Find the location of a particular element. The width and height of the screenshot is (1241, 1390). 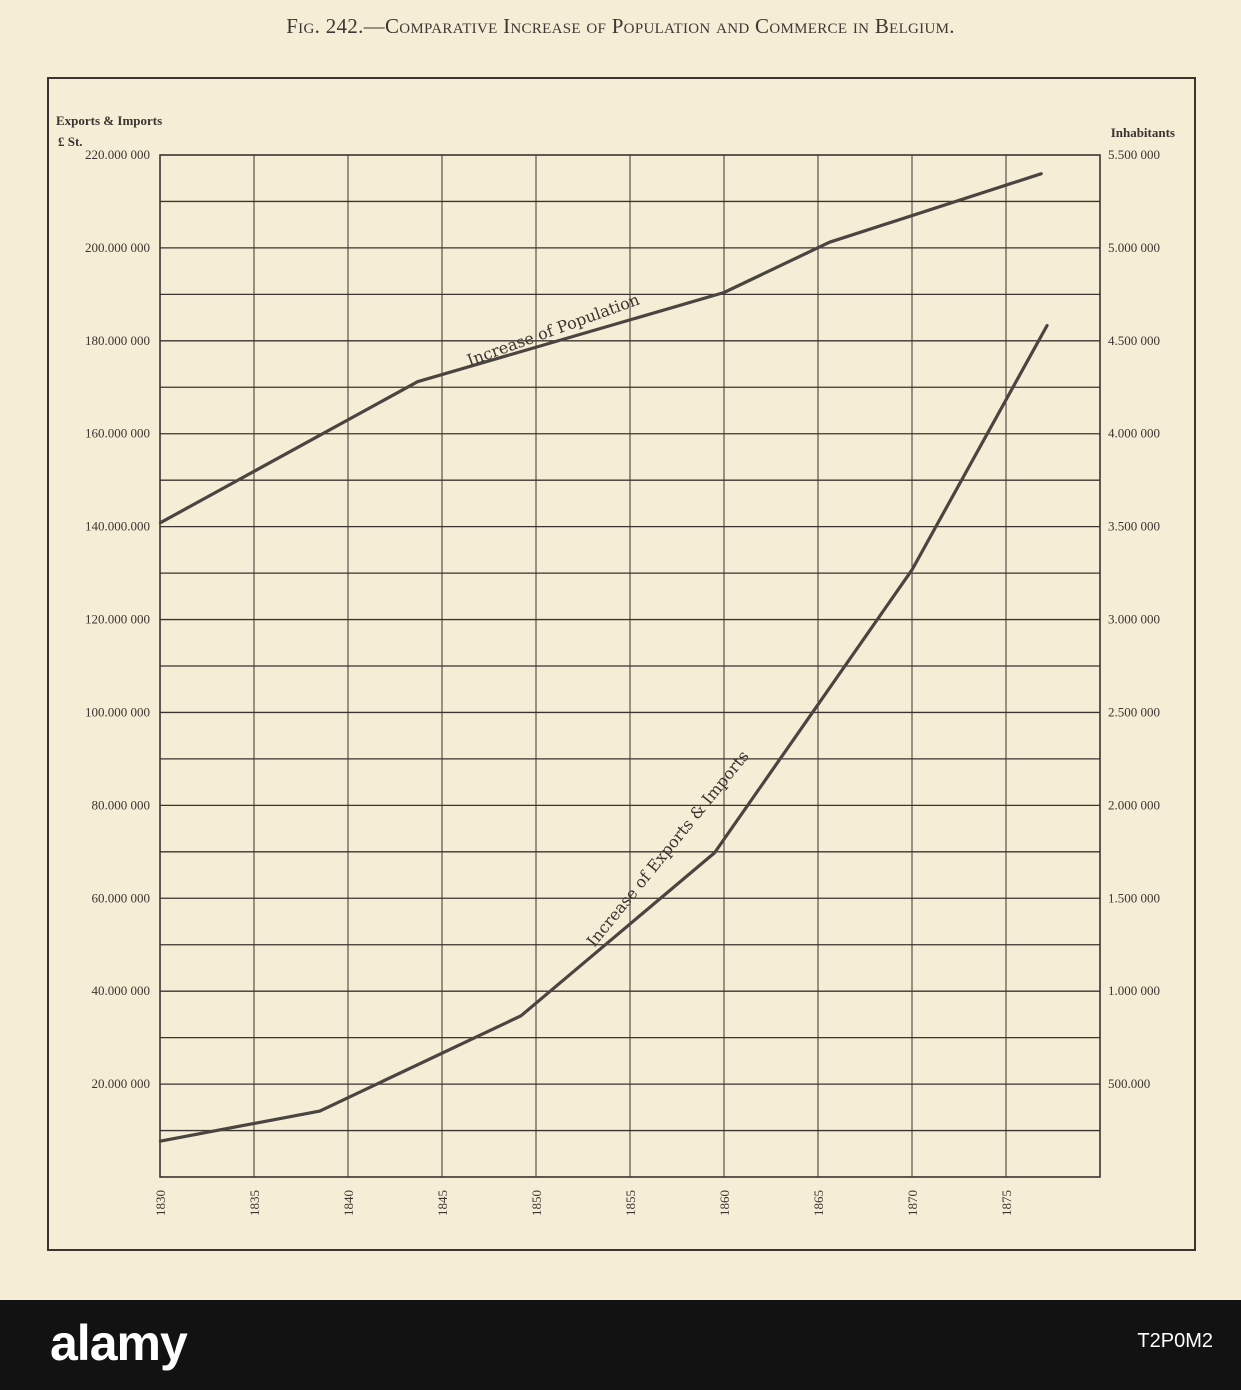

x-tick-label: 1875 is located at coordinates (1006, 1203).